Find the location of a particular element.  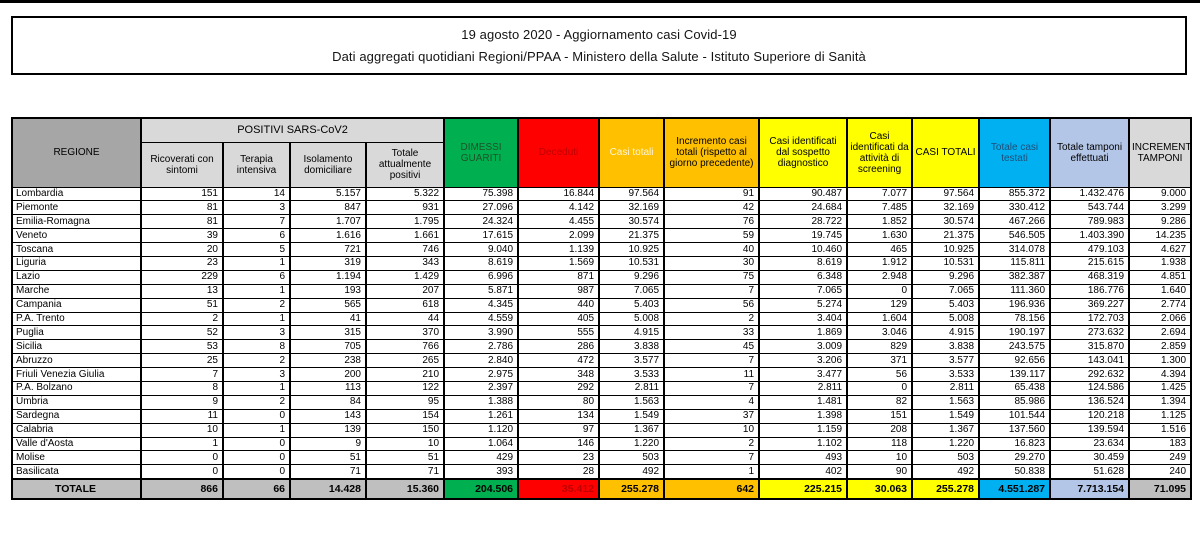

value-cell: 23 is located at coordinates (182, 263).